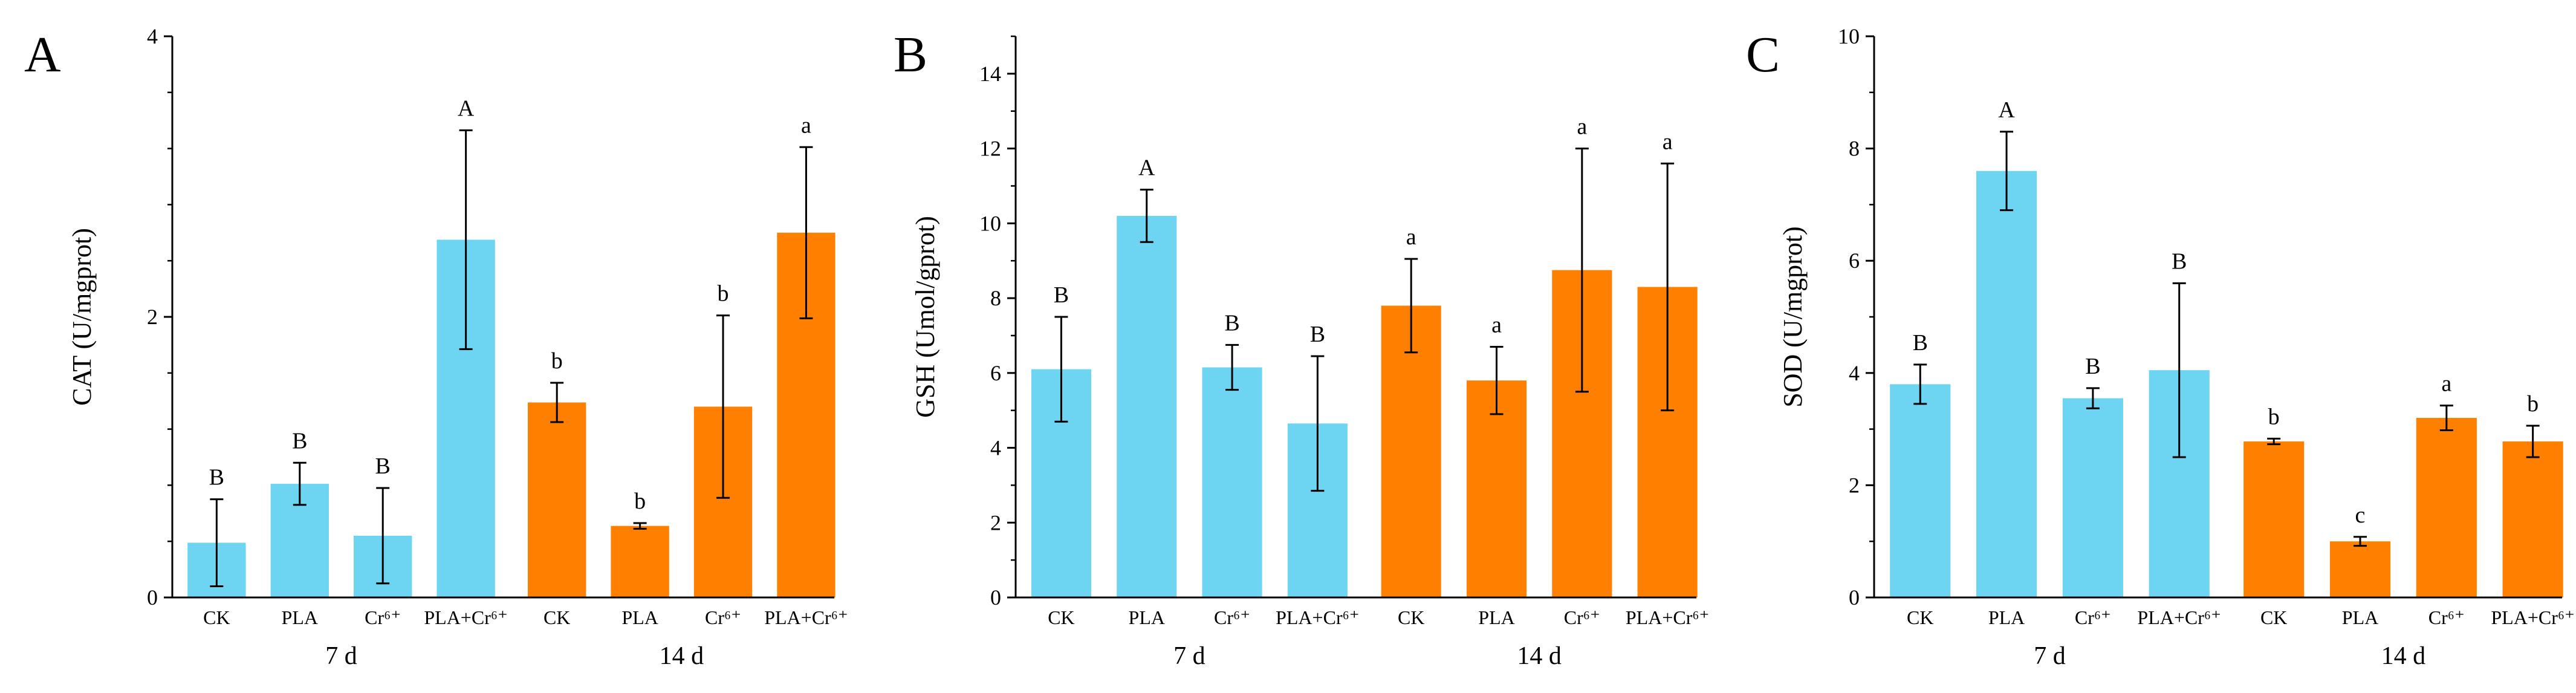 This screenshot has width=2576, height=693. I want to click on x-tick-label-b-1-3: PLA+Cr⁶⁺, so click(1668, 617).